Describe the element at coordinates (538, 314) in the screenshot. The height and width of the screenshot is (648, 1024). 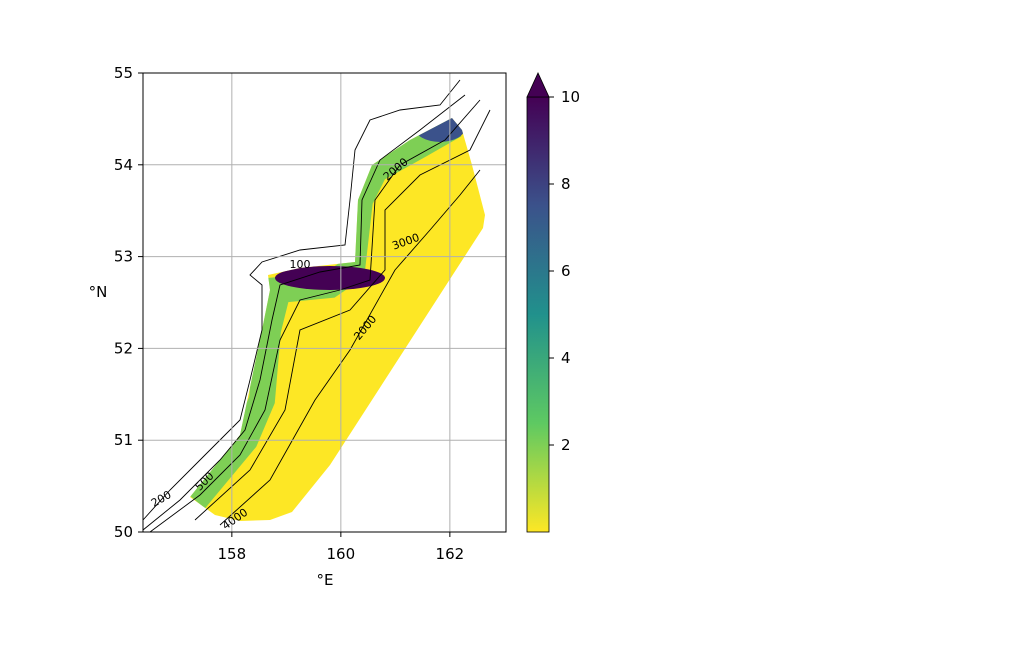
I see `colorbar` at that location.